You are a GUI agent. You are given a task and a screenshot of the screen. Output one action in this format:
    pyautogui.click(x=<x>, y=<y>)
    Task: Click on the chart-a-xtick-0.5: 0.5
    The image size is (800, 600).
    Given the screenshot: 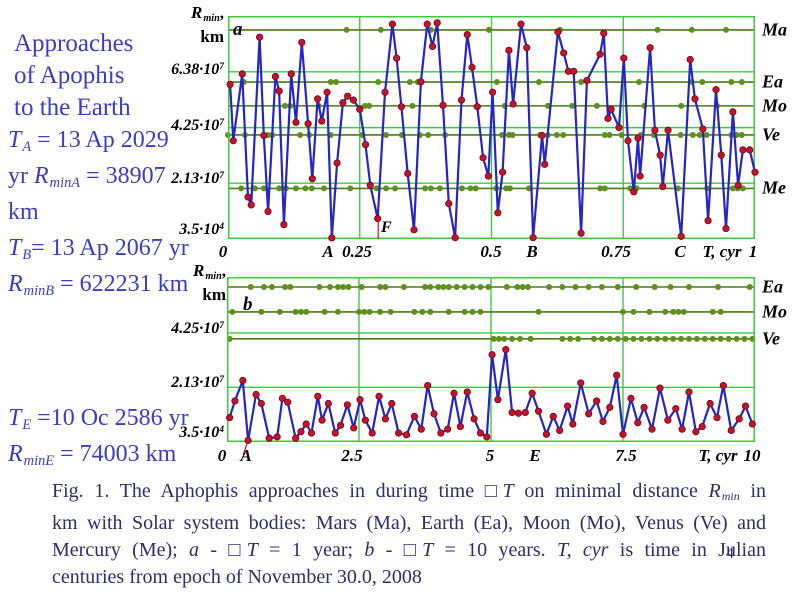 What is the action you would take?
    pyautogui.click(x=491, y=251)
    